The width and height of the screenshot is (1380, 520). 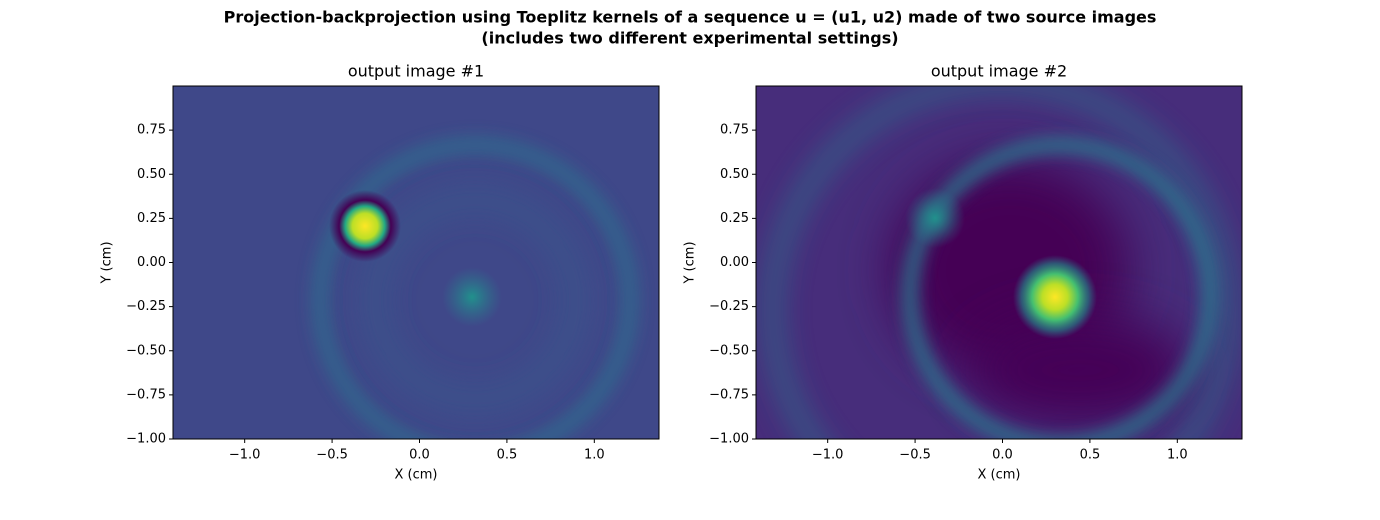 I want to click on region, so click(x=1080, y=370).